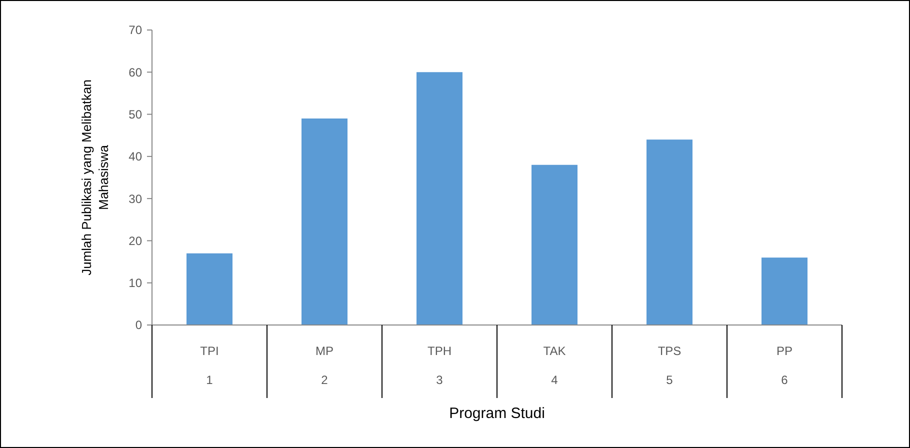 The image size is (910, 448). What do you see at coordinates (784, 365) in the screenshot?
I see `category-label: PP 6` at bounding box center [784, 365].